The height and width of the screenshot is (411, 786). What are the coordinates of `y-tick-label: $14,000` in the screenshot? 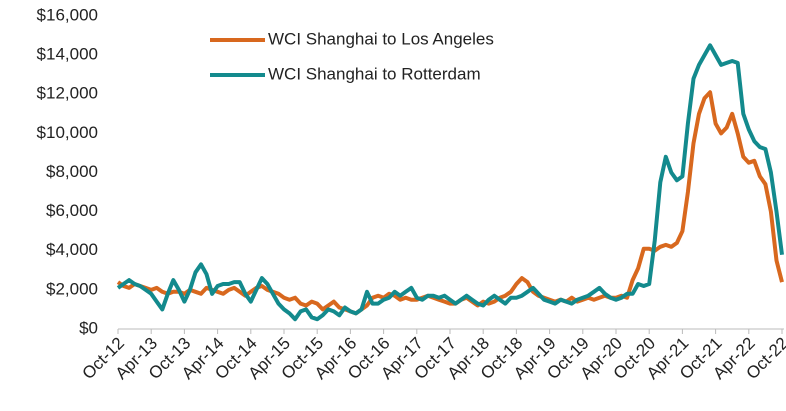 It's located at (67, 54).